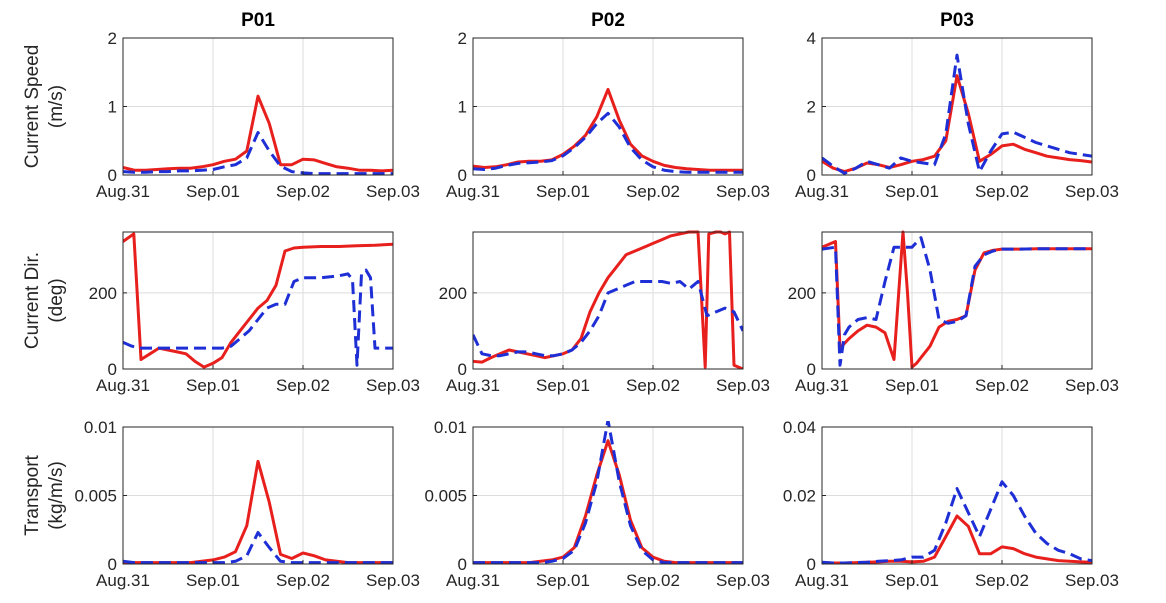 The height and width of the screenshot is (603, 1166). Describe the element at coordinates (32, 300) in the screenshot. I see `row-label-line: Current Dir.` at that location.